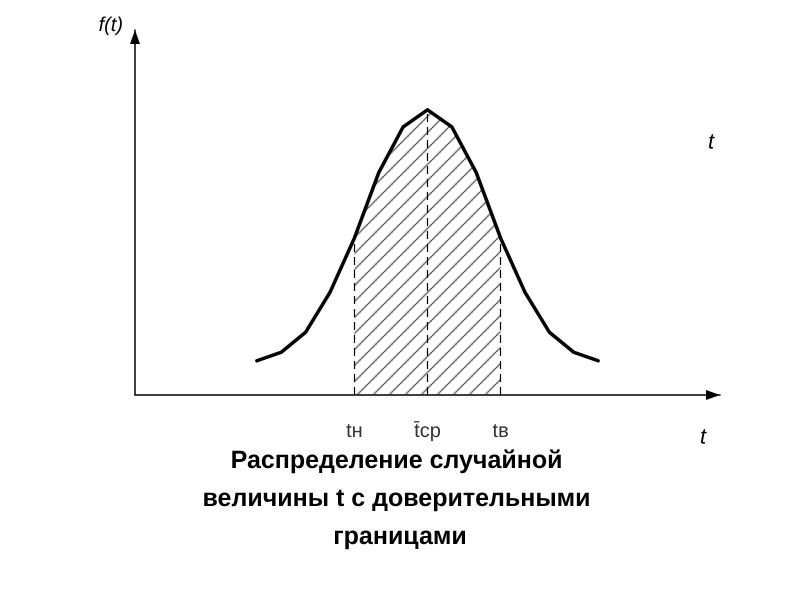 The image size is (800, 600). Describe the element at coordinates (400, 498) in the screenshot. I see `text: Распределение случайной величины t с доверительными границами` at that location.